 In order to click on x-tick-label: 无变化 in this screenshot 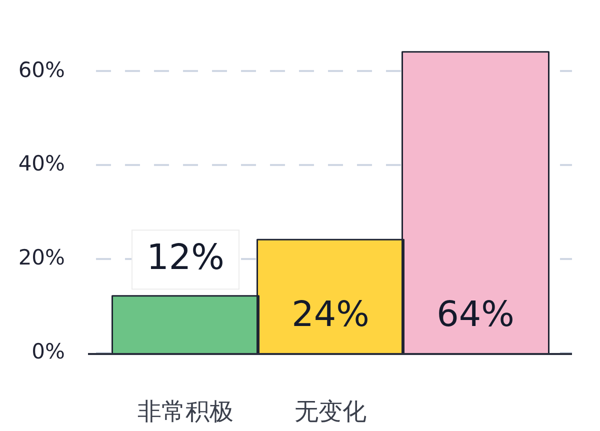, I will do `click(330, 412)`.